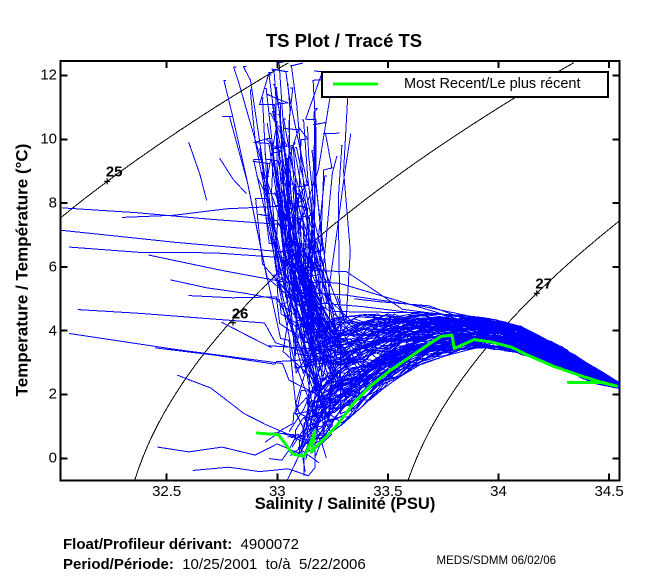 The height and width of the screenshot is (580, 650). I want to click on y-tick-label: 10, so click(48, 139).